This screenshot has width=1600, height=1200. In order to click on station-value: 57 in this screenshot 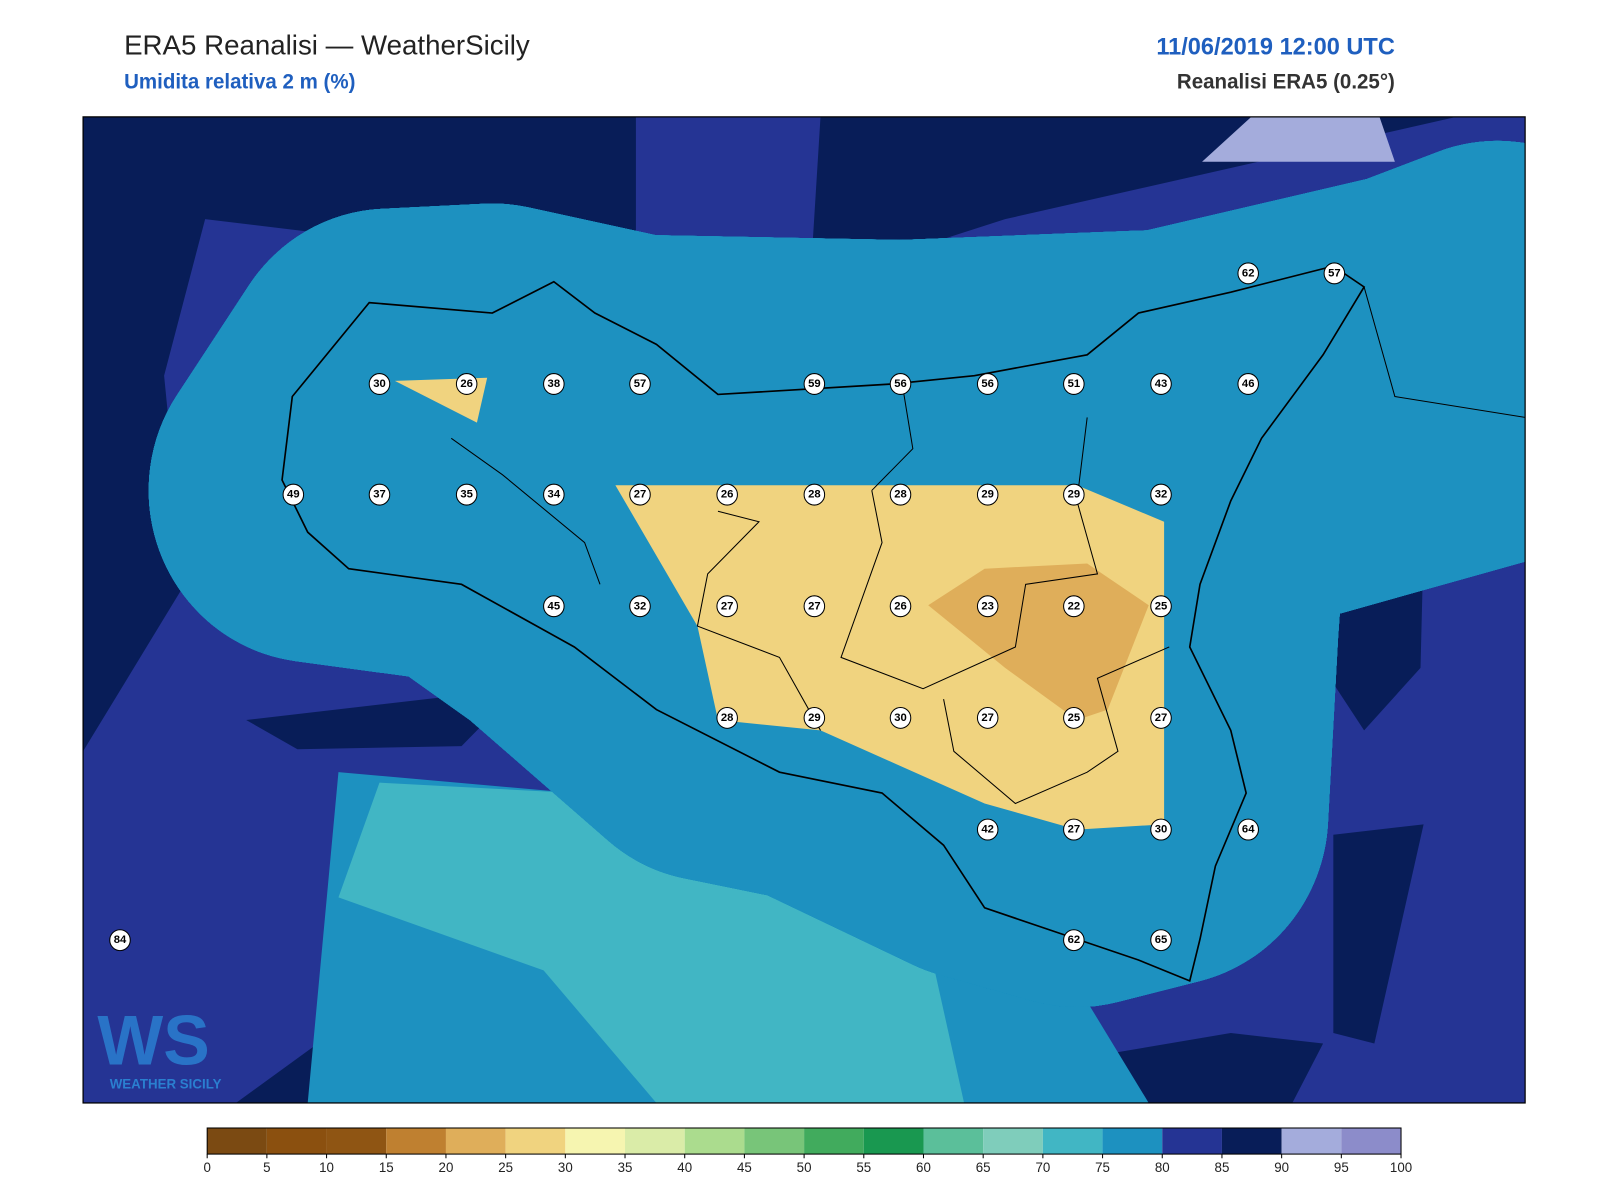, I will do `click(640, 384)`.